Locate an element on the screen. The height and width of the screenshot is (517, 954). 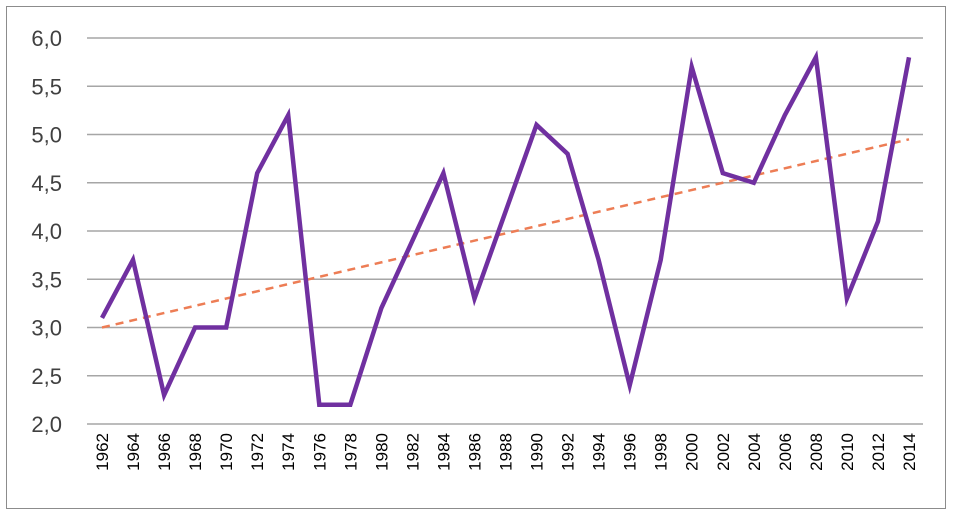
x-tick-label: 1962 is located at coordinates (102, 452).